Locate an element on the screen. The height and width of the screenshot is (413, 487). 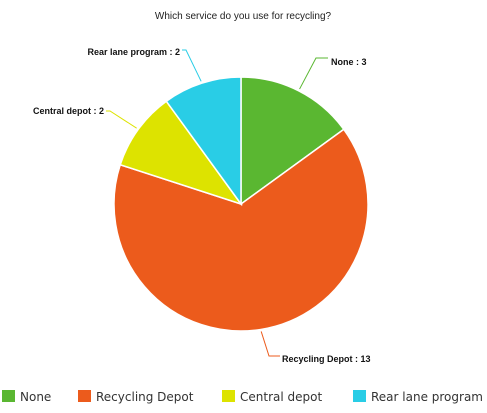
legend-swatch-recycling-depot is located at coordinates (84, 396).